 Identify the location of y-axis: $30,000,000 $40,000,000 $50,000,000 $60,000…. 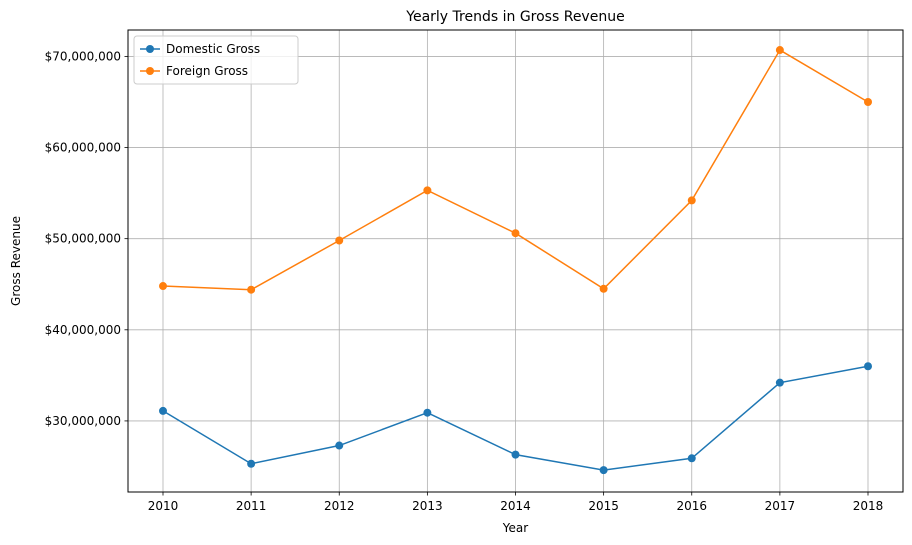
(86, 238).